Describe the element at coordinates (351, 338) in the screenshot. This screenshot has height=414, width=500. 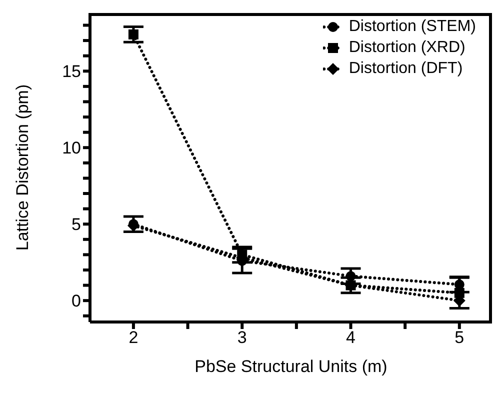
I see `x-tick-label: 4` at that location.